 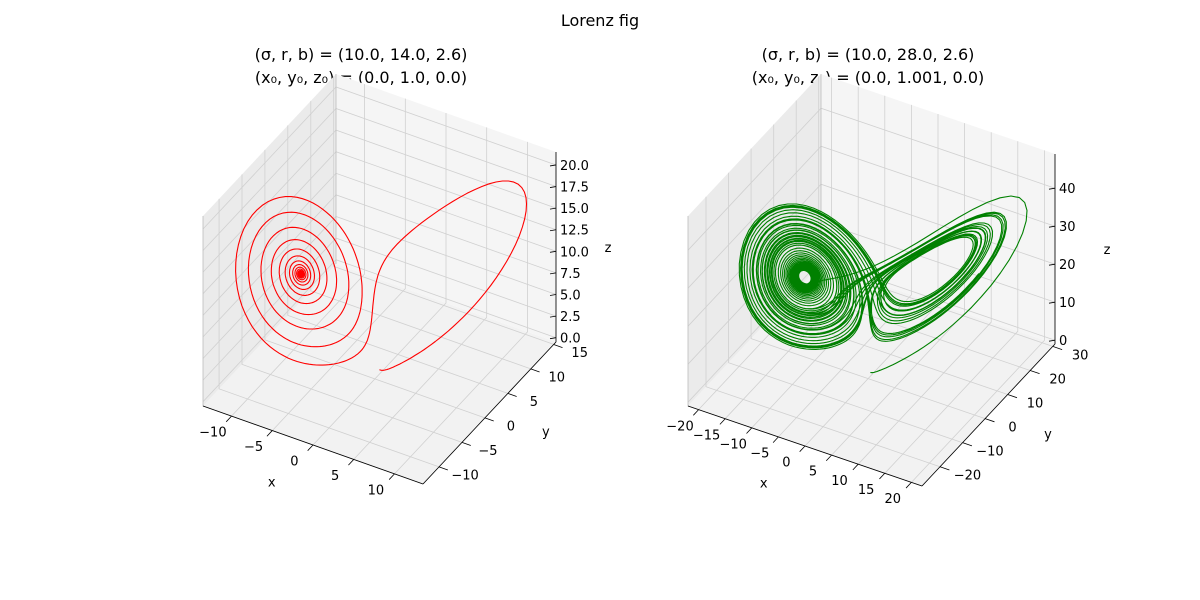 What do you see at coordinates (574, 166) in the screenshot?
I see `left-z-tick-label: 20.0` at bounding box center [574, 166].